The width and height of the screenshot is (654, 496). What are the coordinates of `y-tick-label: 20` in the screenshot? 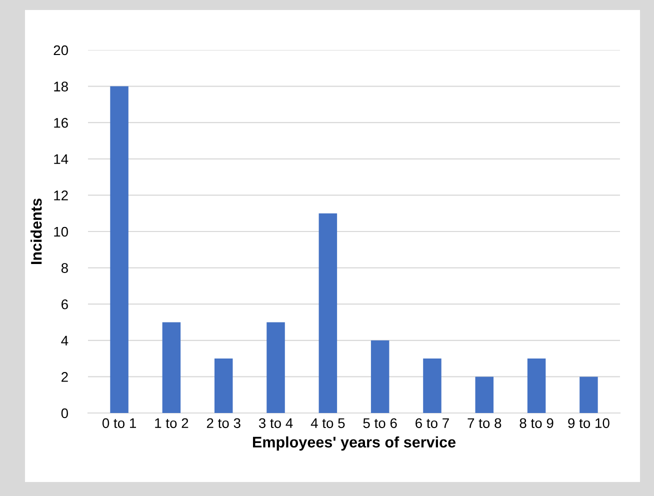 It's located at (61, 50).